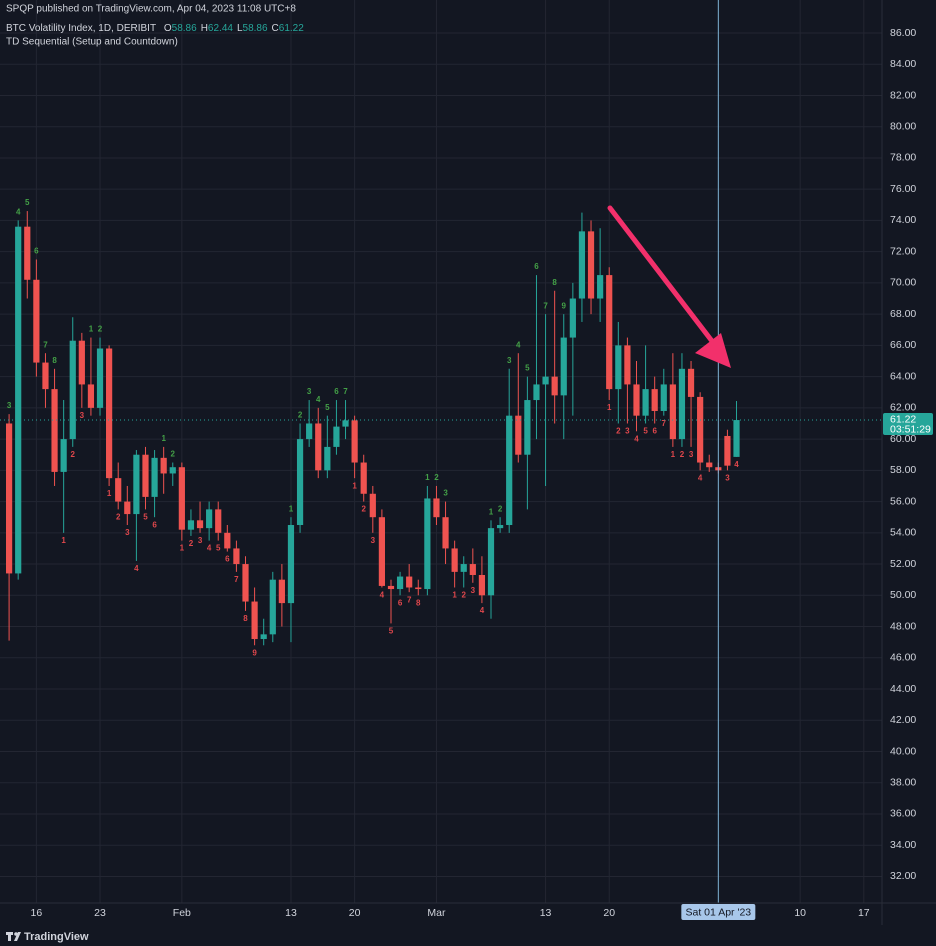 The height and width of the screenshot is (946, 936). I want to click on brand-name: TradingView, so click(56, 937).